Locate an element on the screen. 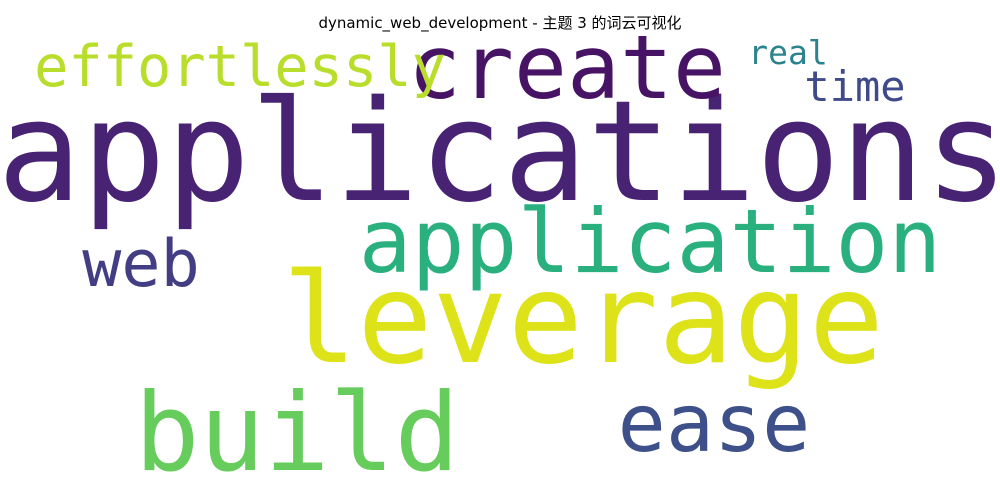 The height and width of the screenshot is (500, 1000). word-web: web is located at coordinates (140, 264).